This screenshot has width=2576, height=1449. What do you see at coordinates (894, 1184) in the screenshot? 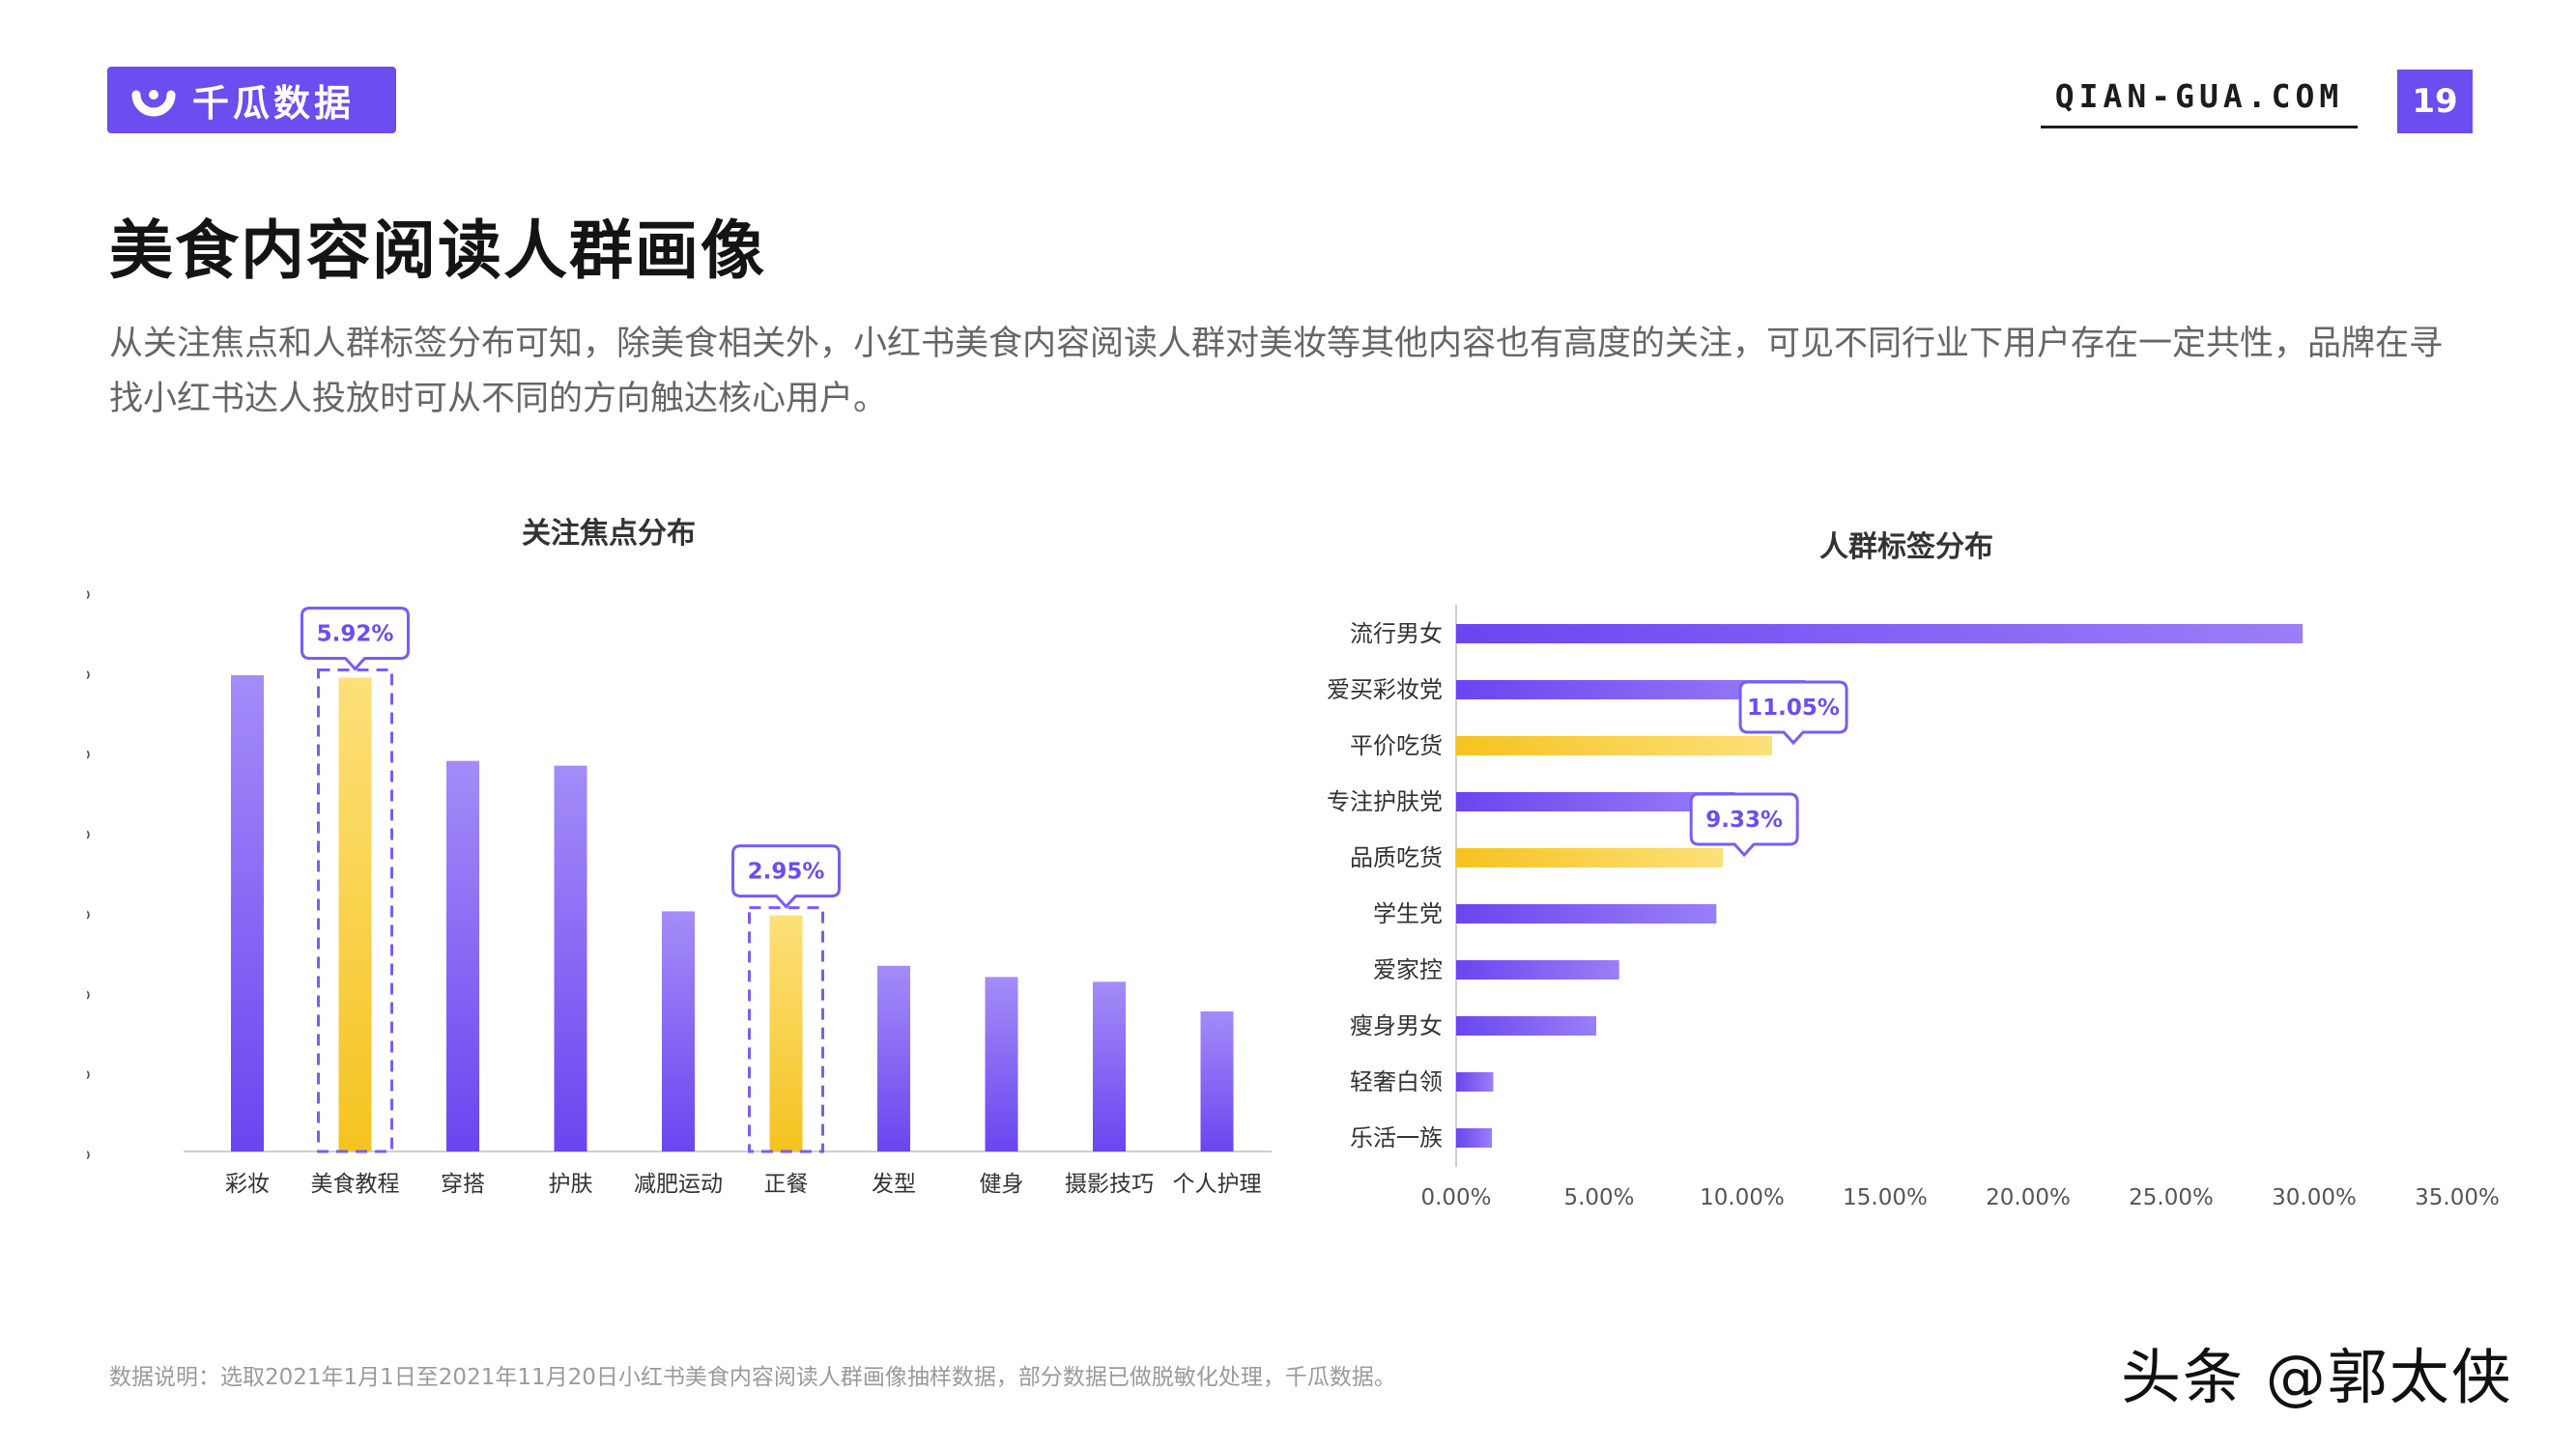
I see `x-tick-label: 发型` at bounding box center [894, 1184].